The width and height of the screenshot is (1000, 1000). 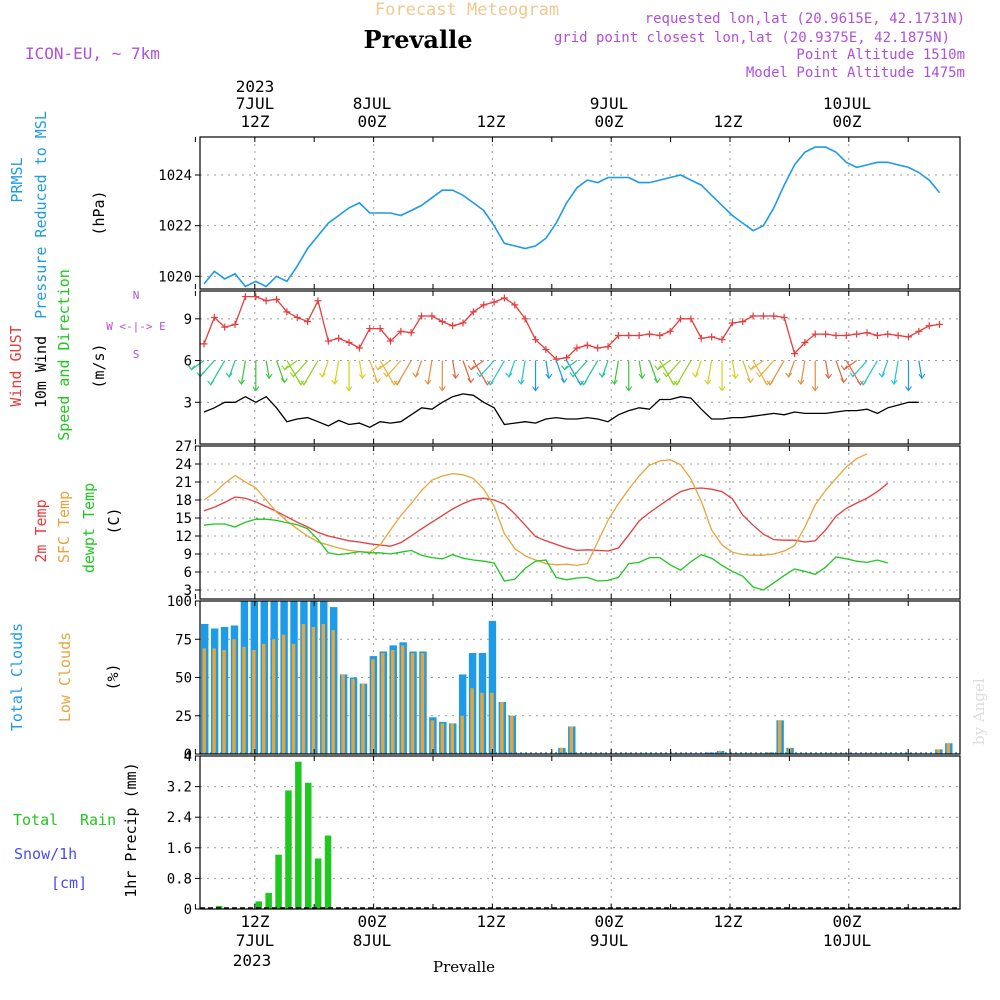 What do you see at coordinates (372, 940) in the screenshot?
I see `bottom-day-label: 8JUL` at bounding box center [372, 940].